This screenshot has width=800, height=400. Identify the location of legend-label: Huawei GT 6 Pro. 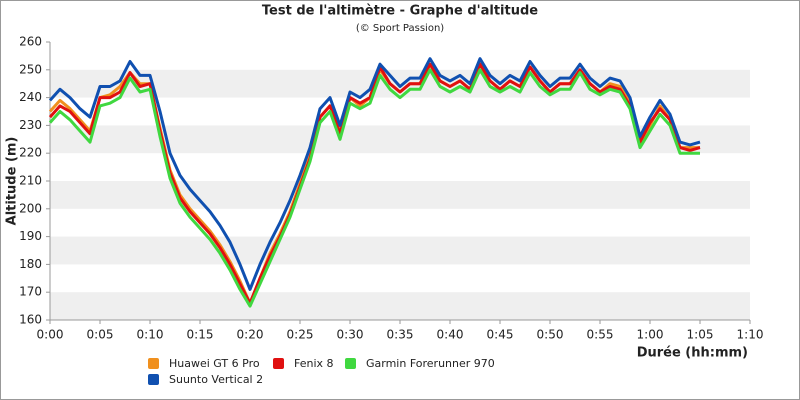
(214, 363).